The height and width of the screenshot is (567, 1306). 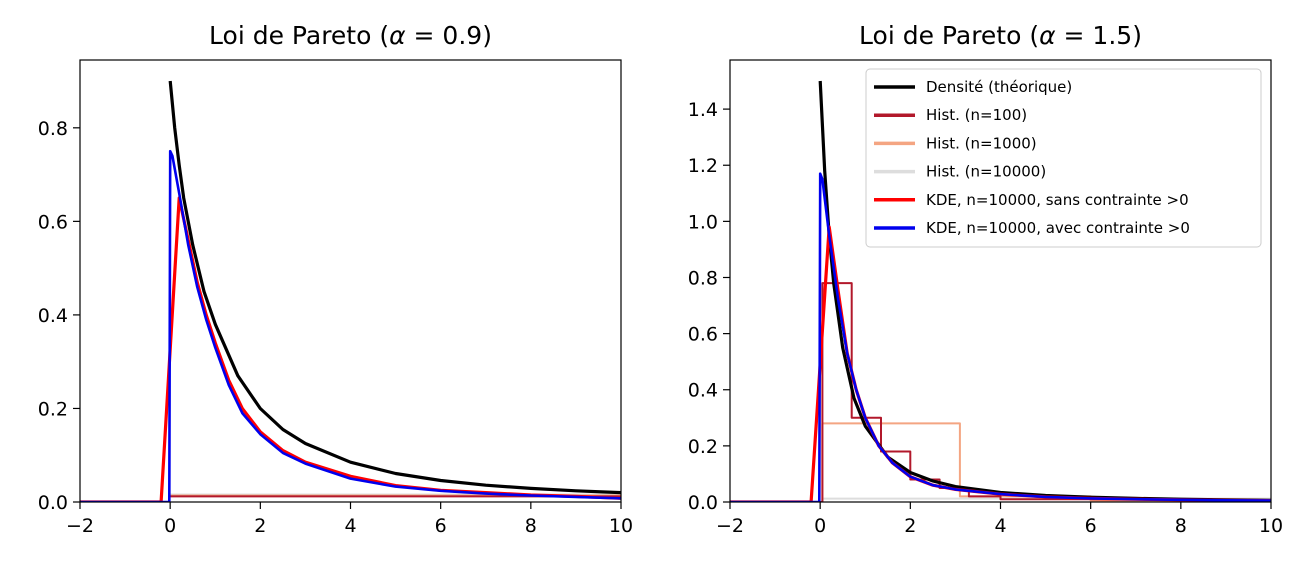 What do you see at coordinates (703, 110) in the screenshot?
I see `y-tick-label: 1.4` at bounding box center [703, 110].